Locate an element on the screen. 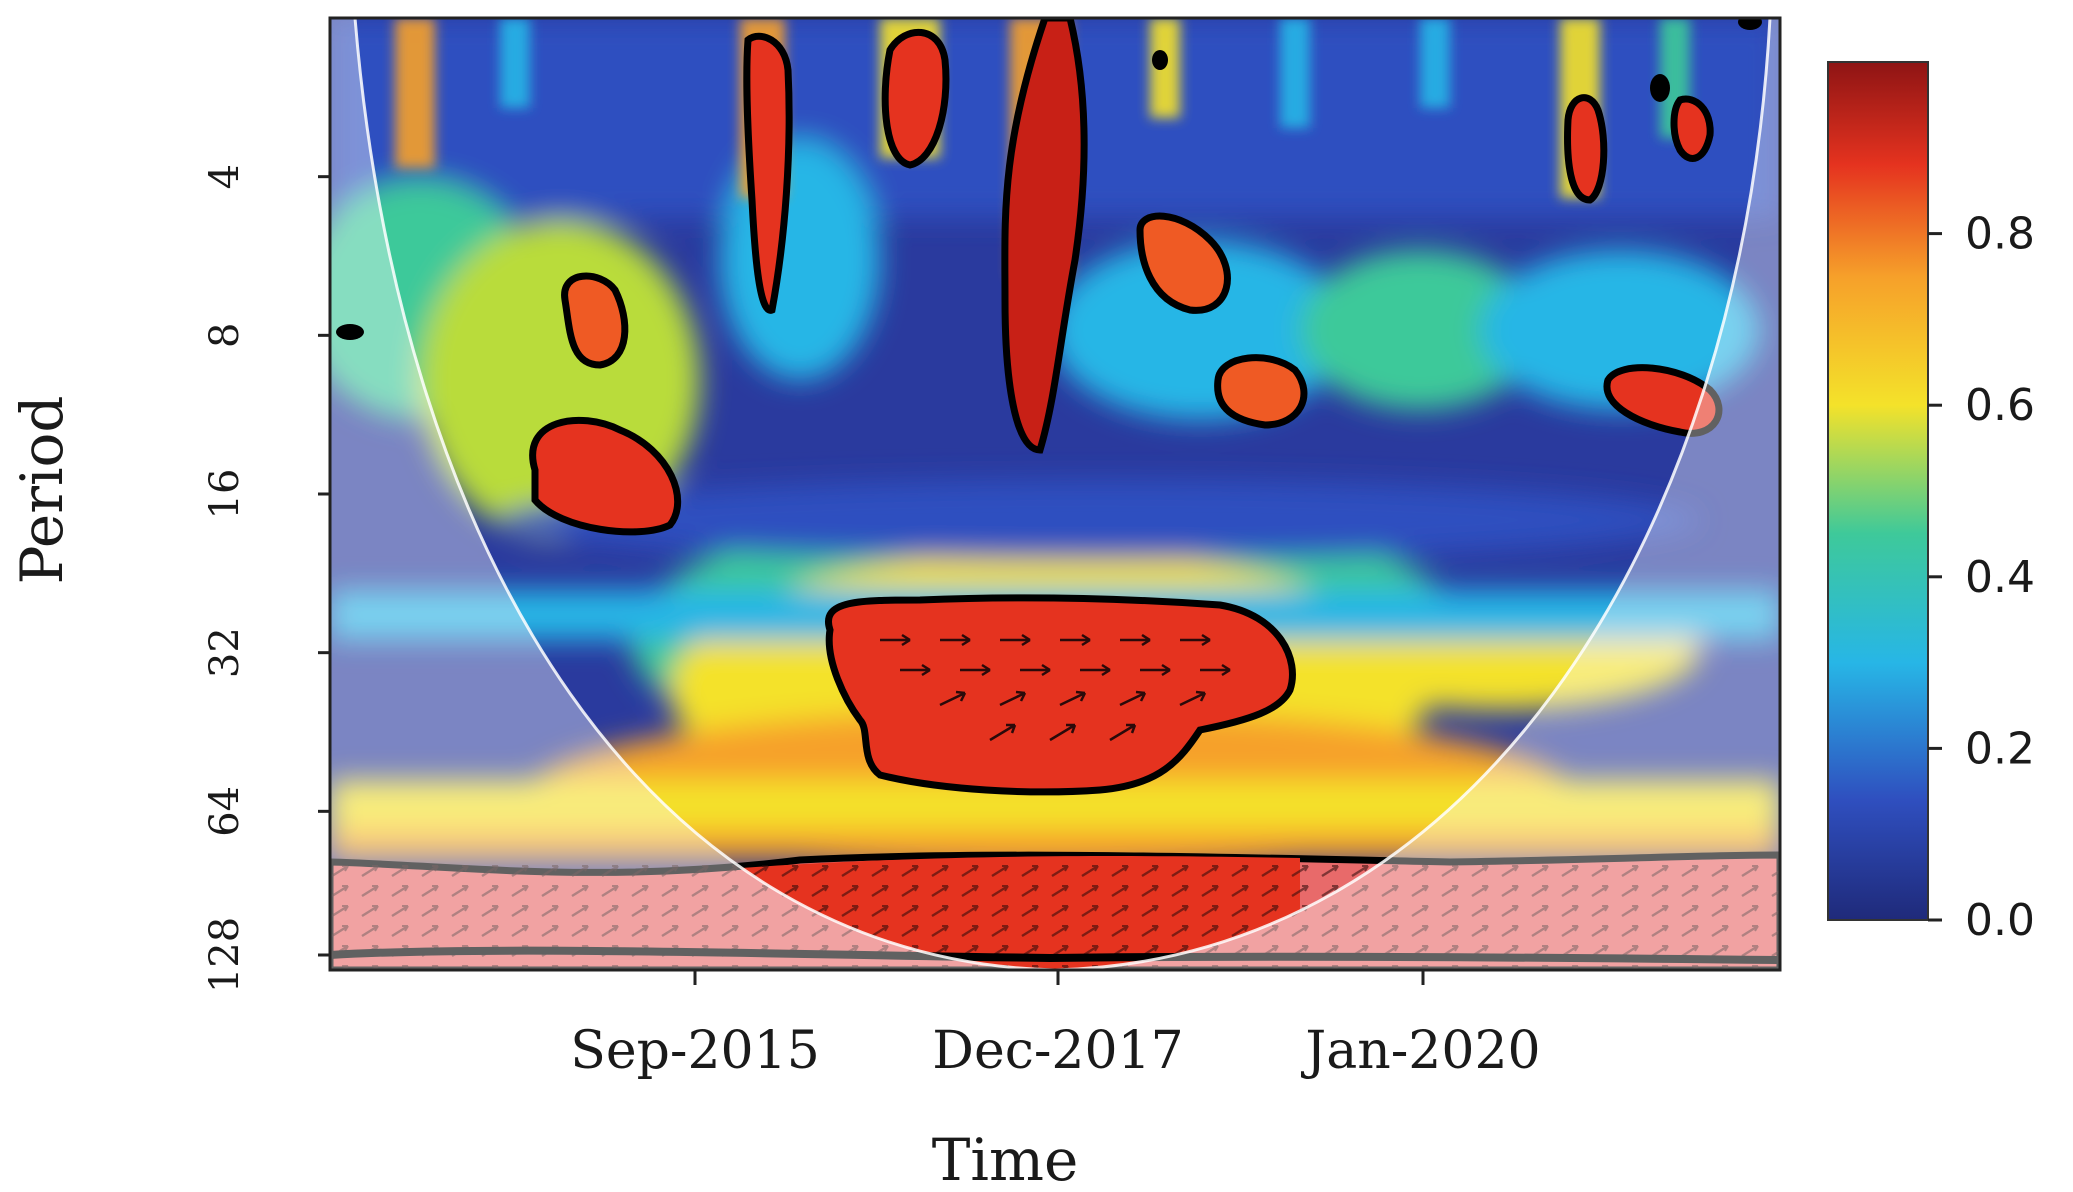 This screenshot has height=1192, width=2073. colorbar-tick-label: 0.6 is located at coordinates (2000, 405).